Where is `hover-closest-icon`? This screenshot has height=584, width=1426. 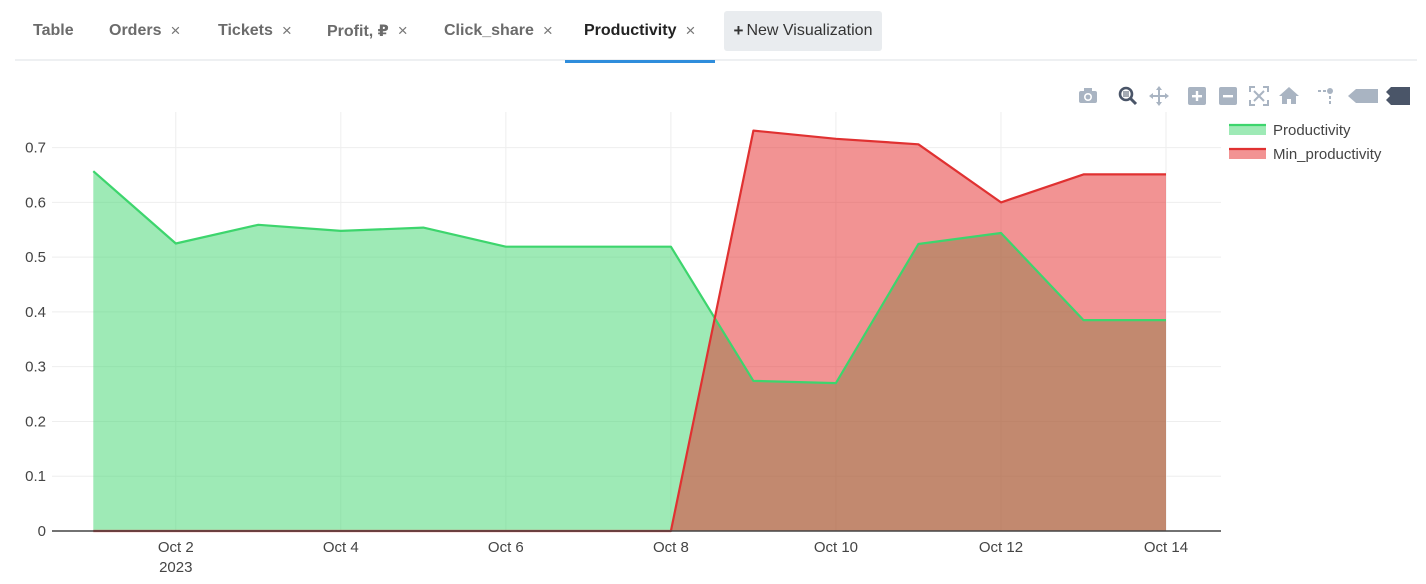
hover-closest-icon is located at coordinates (1363, 96).